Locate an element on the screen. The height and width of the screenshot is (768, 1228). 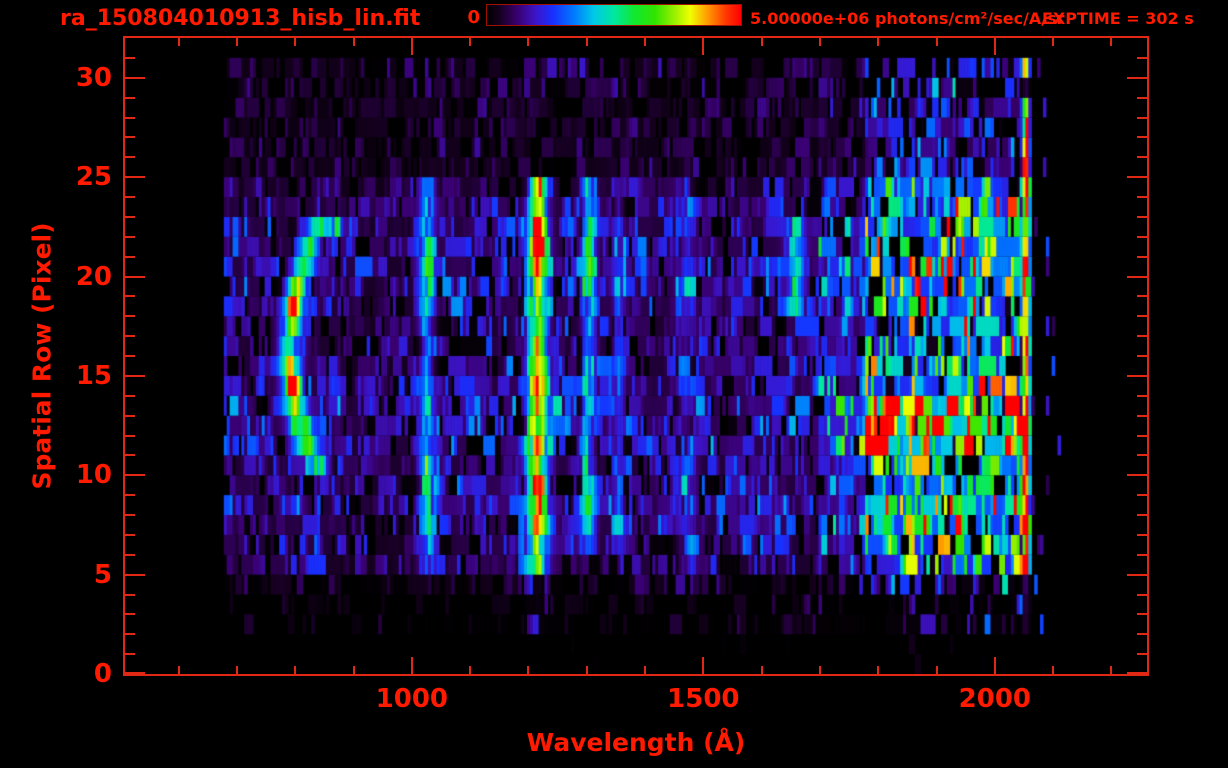
x-tick-label: 2000 is located at coordinates (995, 699).